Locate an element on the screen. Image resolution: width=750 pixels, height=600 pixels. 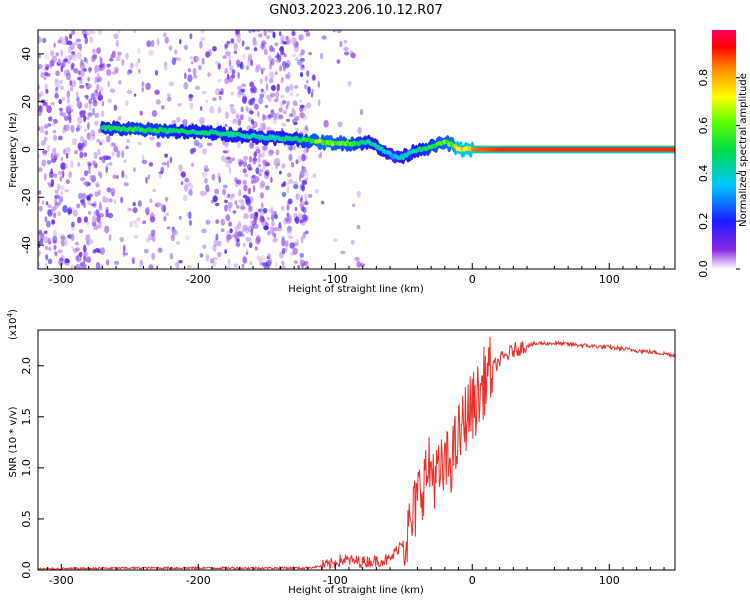
colorbar-tick-label: 0.6 is located at coordinates (703, 126).